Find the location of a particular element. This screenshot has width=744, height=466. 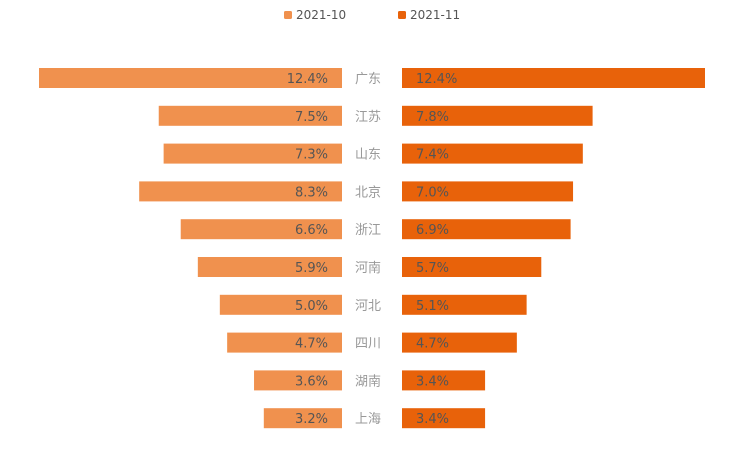

category-label-9: 上海 is located at coordinates (368, 419).